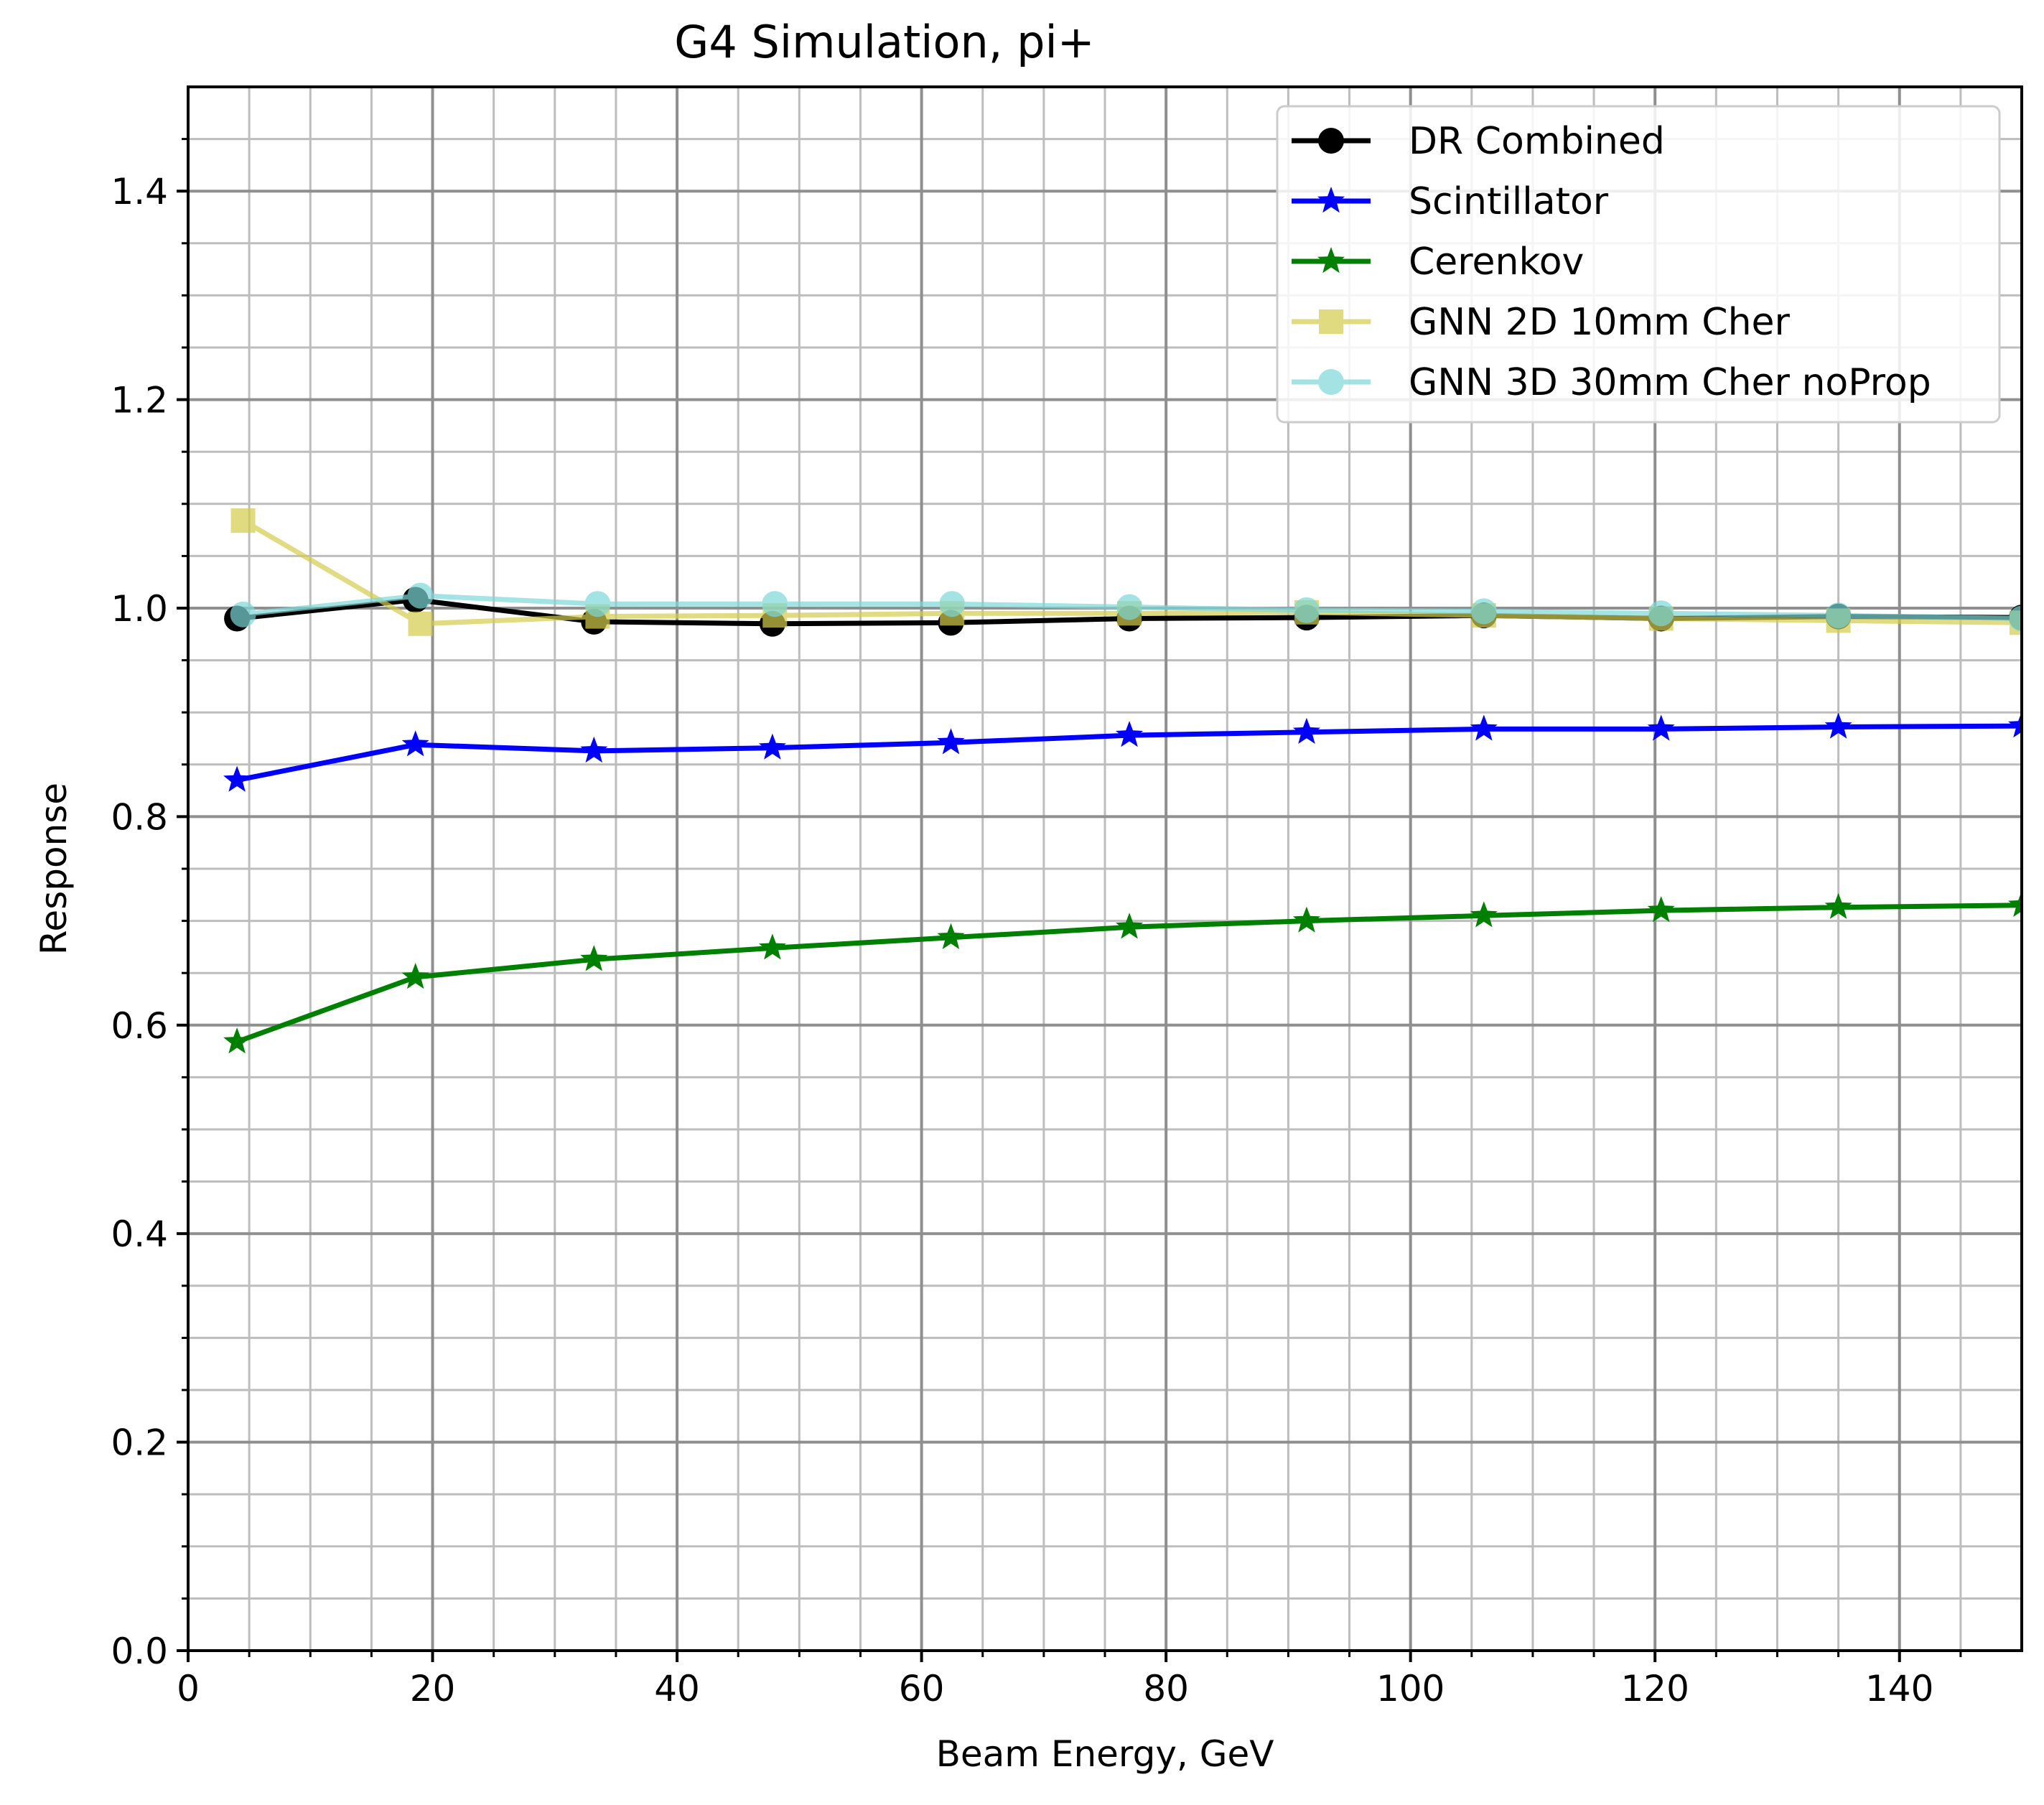 This screenshot has width=2044, height=1805. What do you see at coordinates (1537, 141) in the screenshot?
I see `legend-label: DR Combined` at bounding box center [1537, 141].